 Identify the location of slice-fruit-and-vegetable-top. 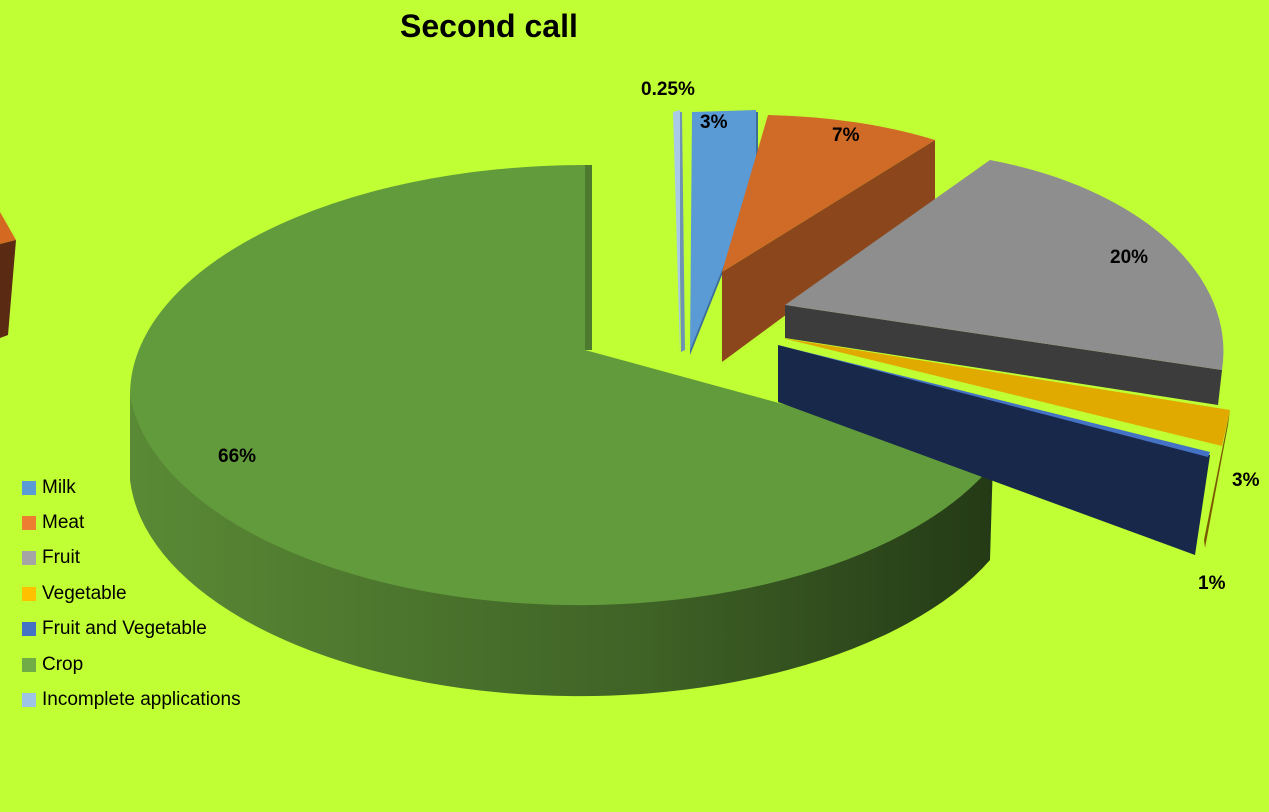
(994, 401).